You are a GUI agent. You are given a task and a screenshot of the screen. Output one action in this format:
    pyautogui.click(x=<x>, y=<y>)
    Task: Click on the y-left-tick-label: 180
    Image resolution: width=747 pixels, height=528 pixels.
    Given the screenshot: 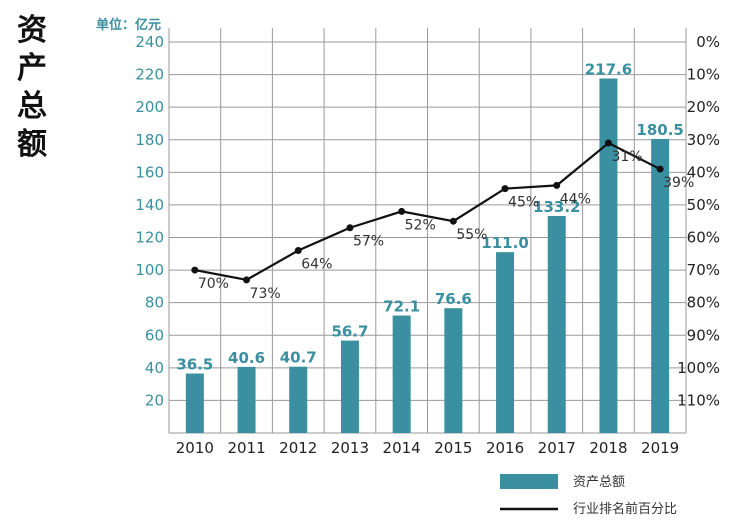 What is the action you would take?
    pyautogui.click(x=149, y=140)
    